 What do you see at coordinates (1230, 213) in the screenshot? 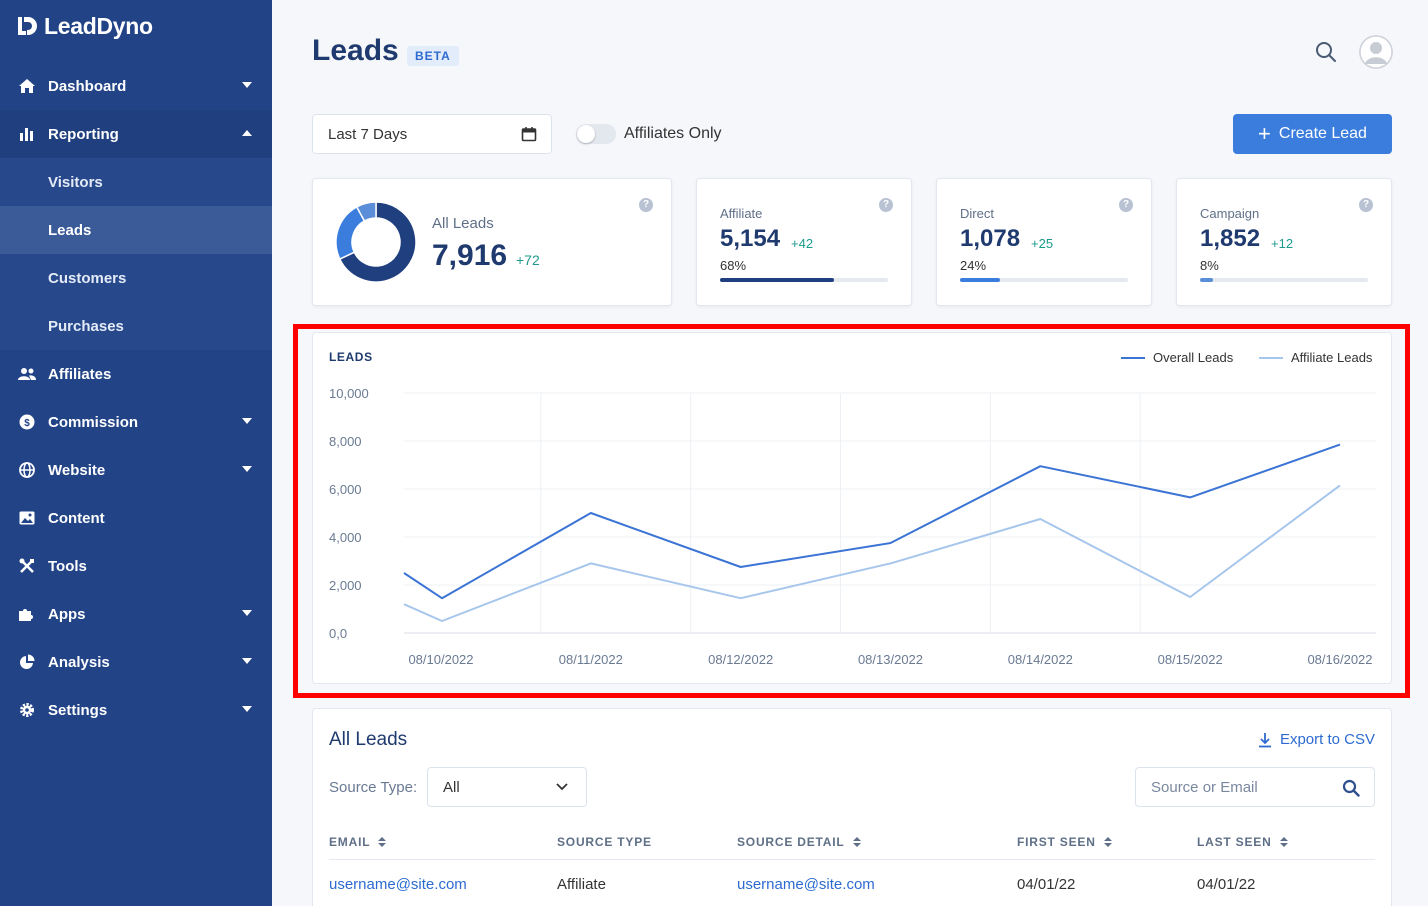
I see `stat-label: Campaign` at bounding box center [1230, 213].